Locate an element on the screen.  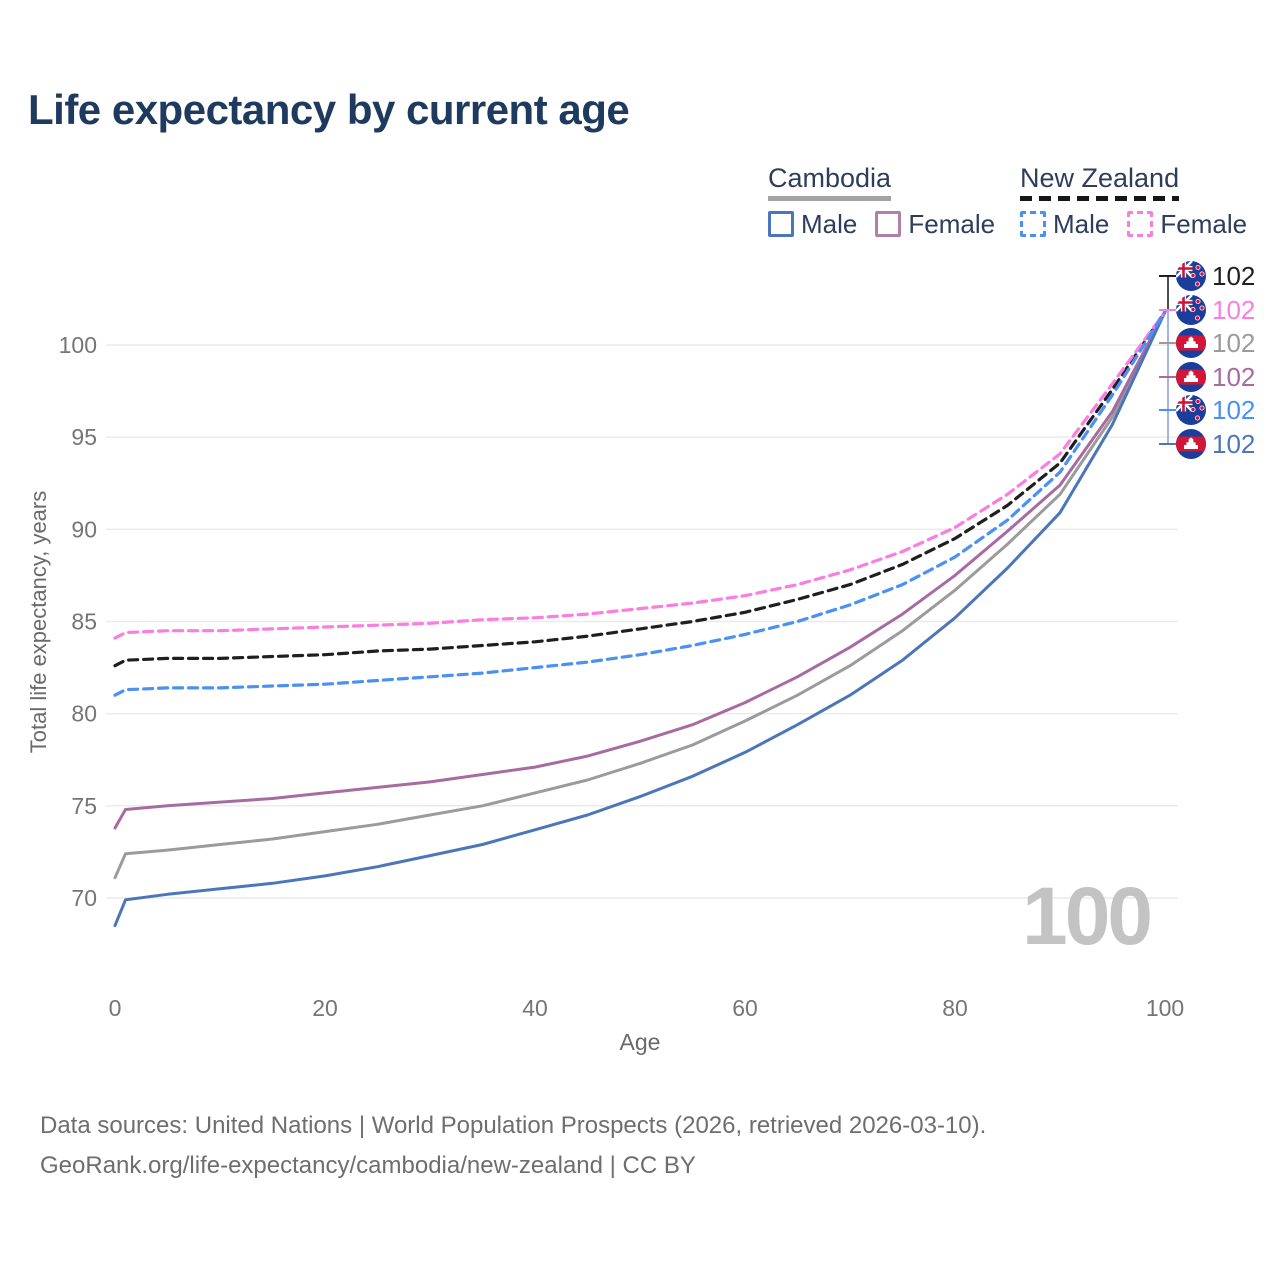
x-tick-label: 0 is located at coordinates (115, 1008).